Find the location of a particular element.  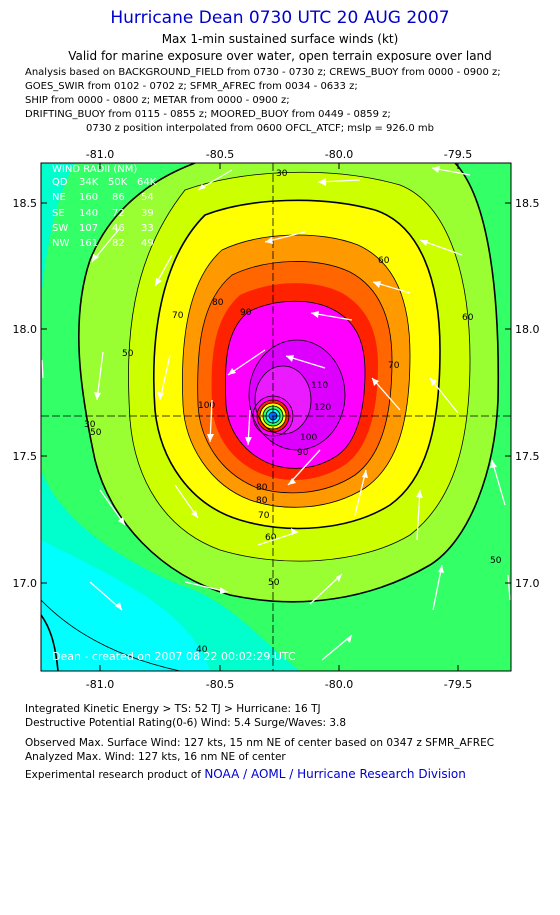

credit-prefix: Experimental research product of is located at coordinates (115, 775).